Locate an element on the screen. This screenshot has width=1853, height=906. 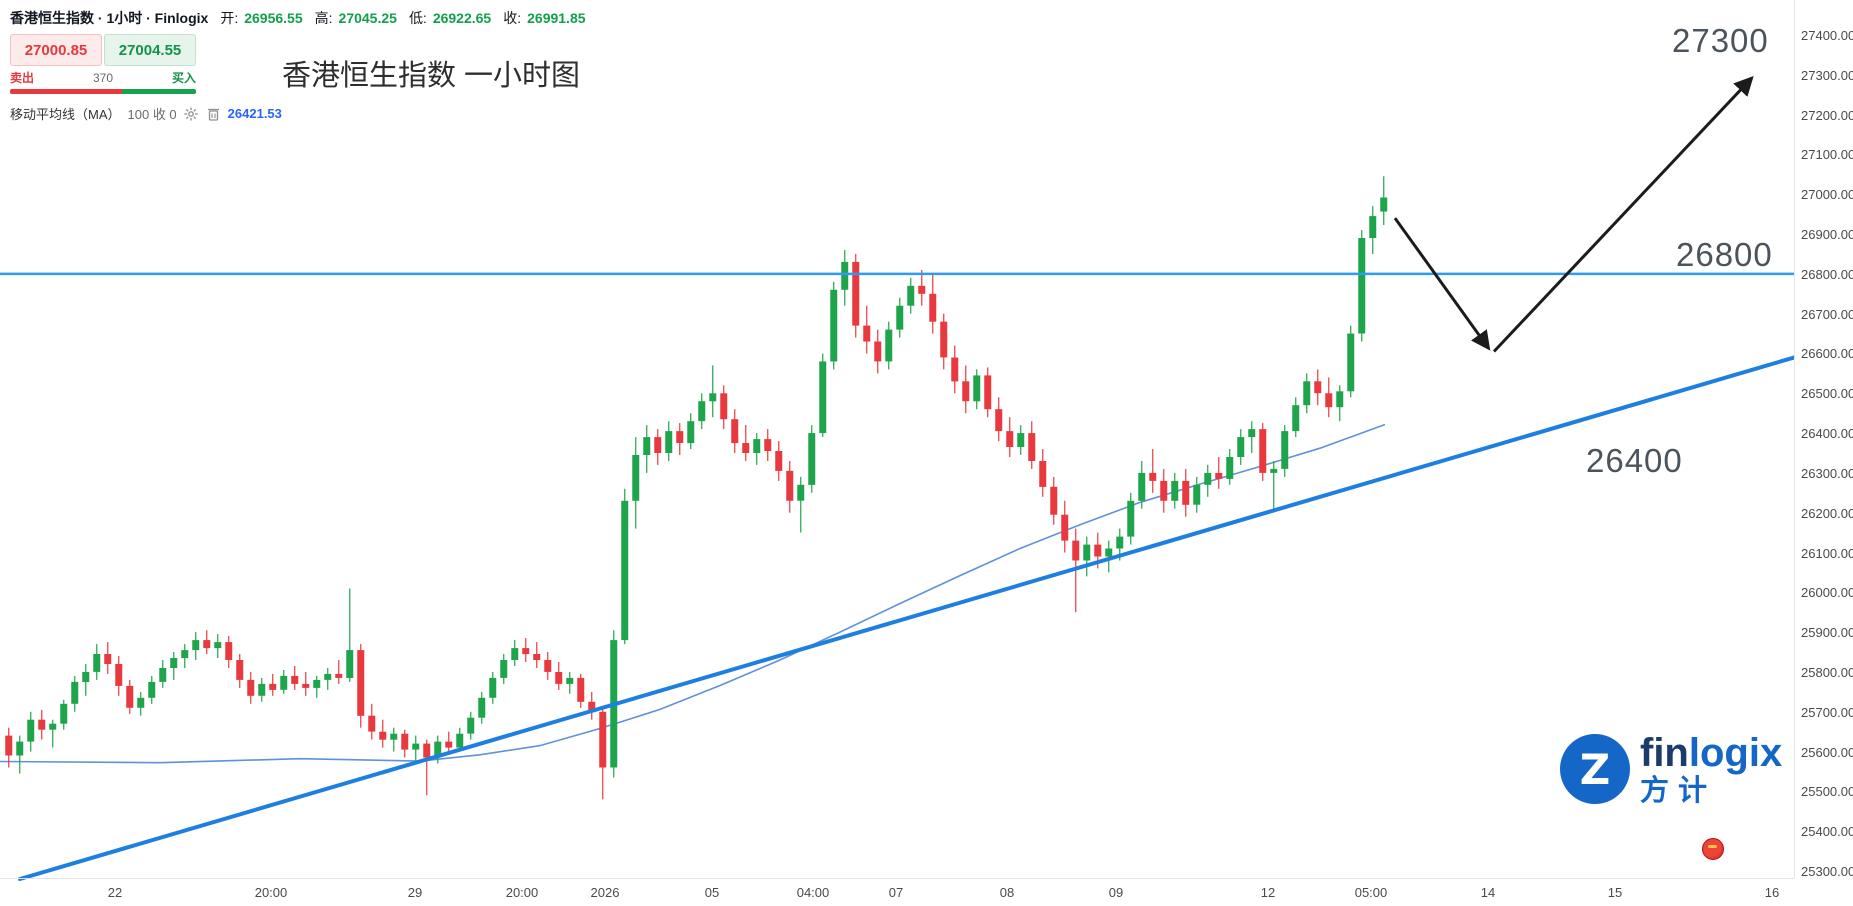
price-axis-label: 26900.00 is located at coordinates (1827, 235).